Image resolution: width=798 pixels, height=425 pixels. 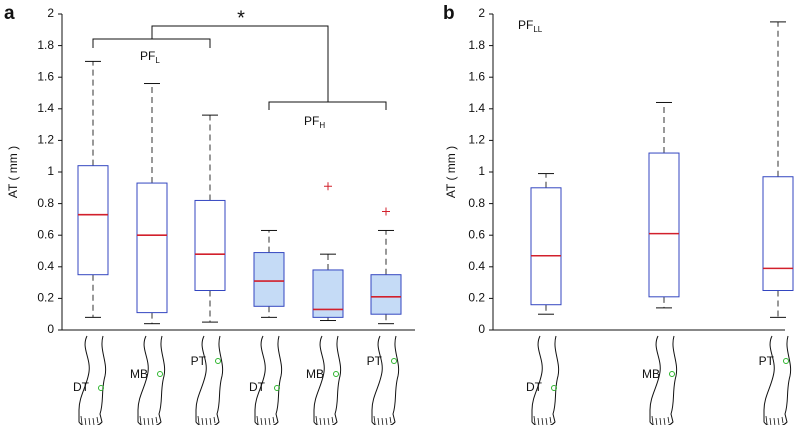 What do you see at coordinates (241, 18) in the screenshot?
I see `annotation: *` at bounding box center [241, 18].